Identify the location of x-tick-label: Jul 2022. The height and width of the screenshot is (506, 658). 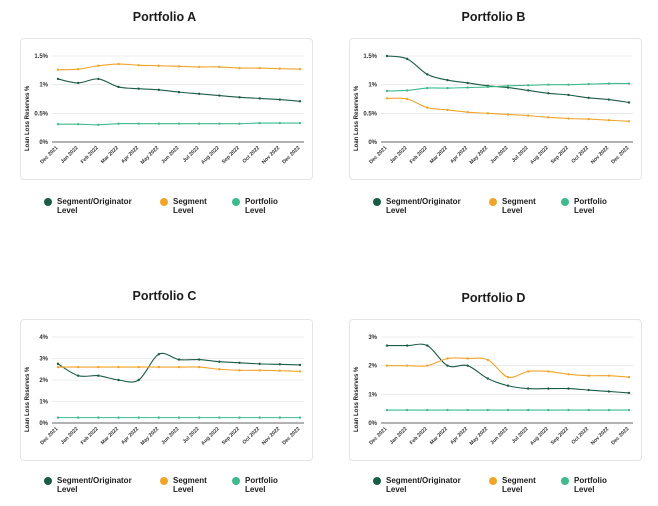
(191, 435).